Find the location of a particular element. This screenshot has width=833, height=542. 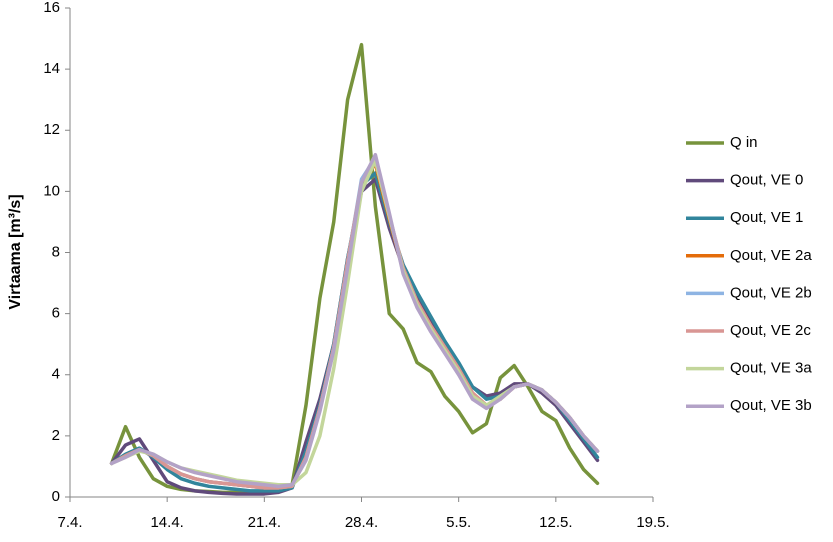

x-tick-label: 21.4. is located at coordinates (264, 522).